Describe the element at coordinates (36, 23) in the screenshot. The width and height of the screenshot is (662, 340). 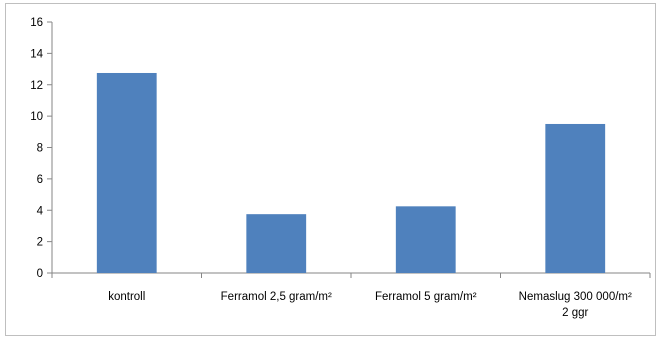
I see `y-tick-label: 16` at that location.